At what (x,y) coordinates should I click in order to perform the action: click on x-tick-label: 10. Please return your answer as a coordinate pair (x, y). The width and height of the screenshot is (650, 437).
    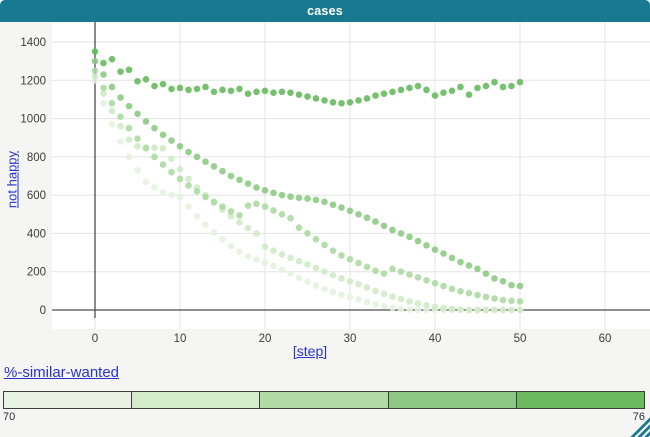
    Looking at the image, I should click on (180, 339).